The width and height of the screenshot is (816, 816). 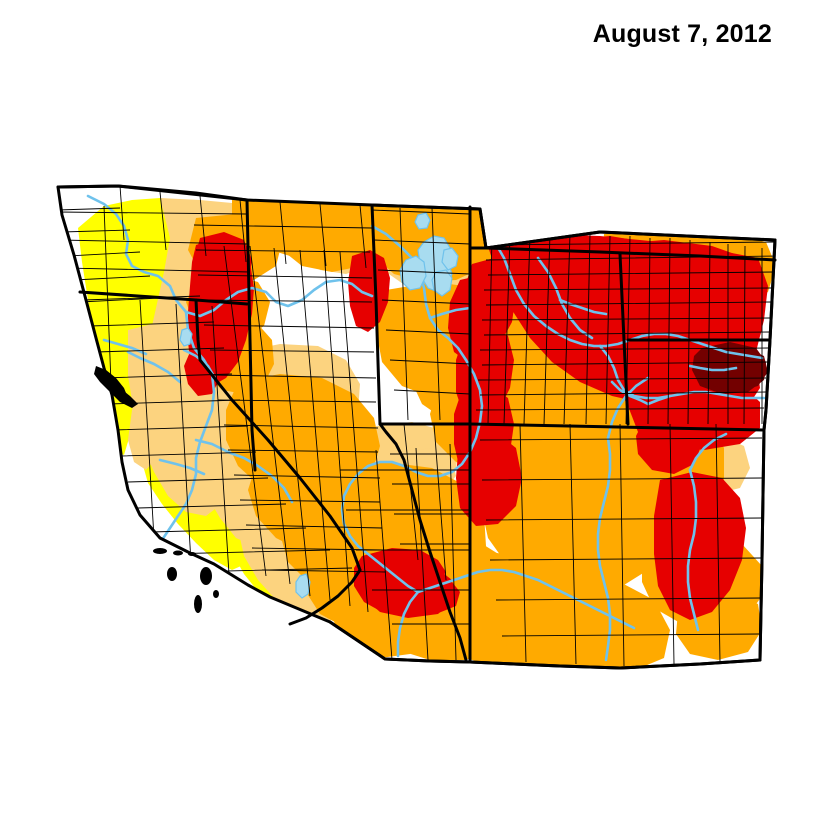 What do you see at coordinates (475, 645) in the screenshot?
I see `border-south-mexico` at bounding box center [475, 645].